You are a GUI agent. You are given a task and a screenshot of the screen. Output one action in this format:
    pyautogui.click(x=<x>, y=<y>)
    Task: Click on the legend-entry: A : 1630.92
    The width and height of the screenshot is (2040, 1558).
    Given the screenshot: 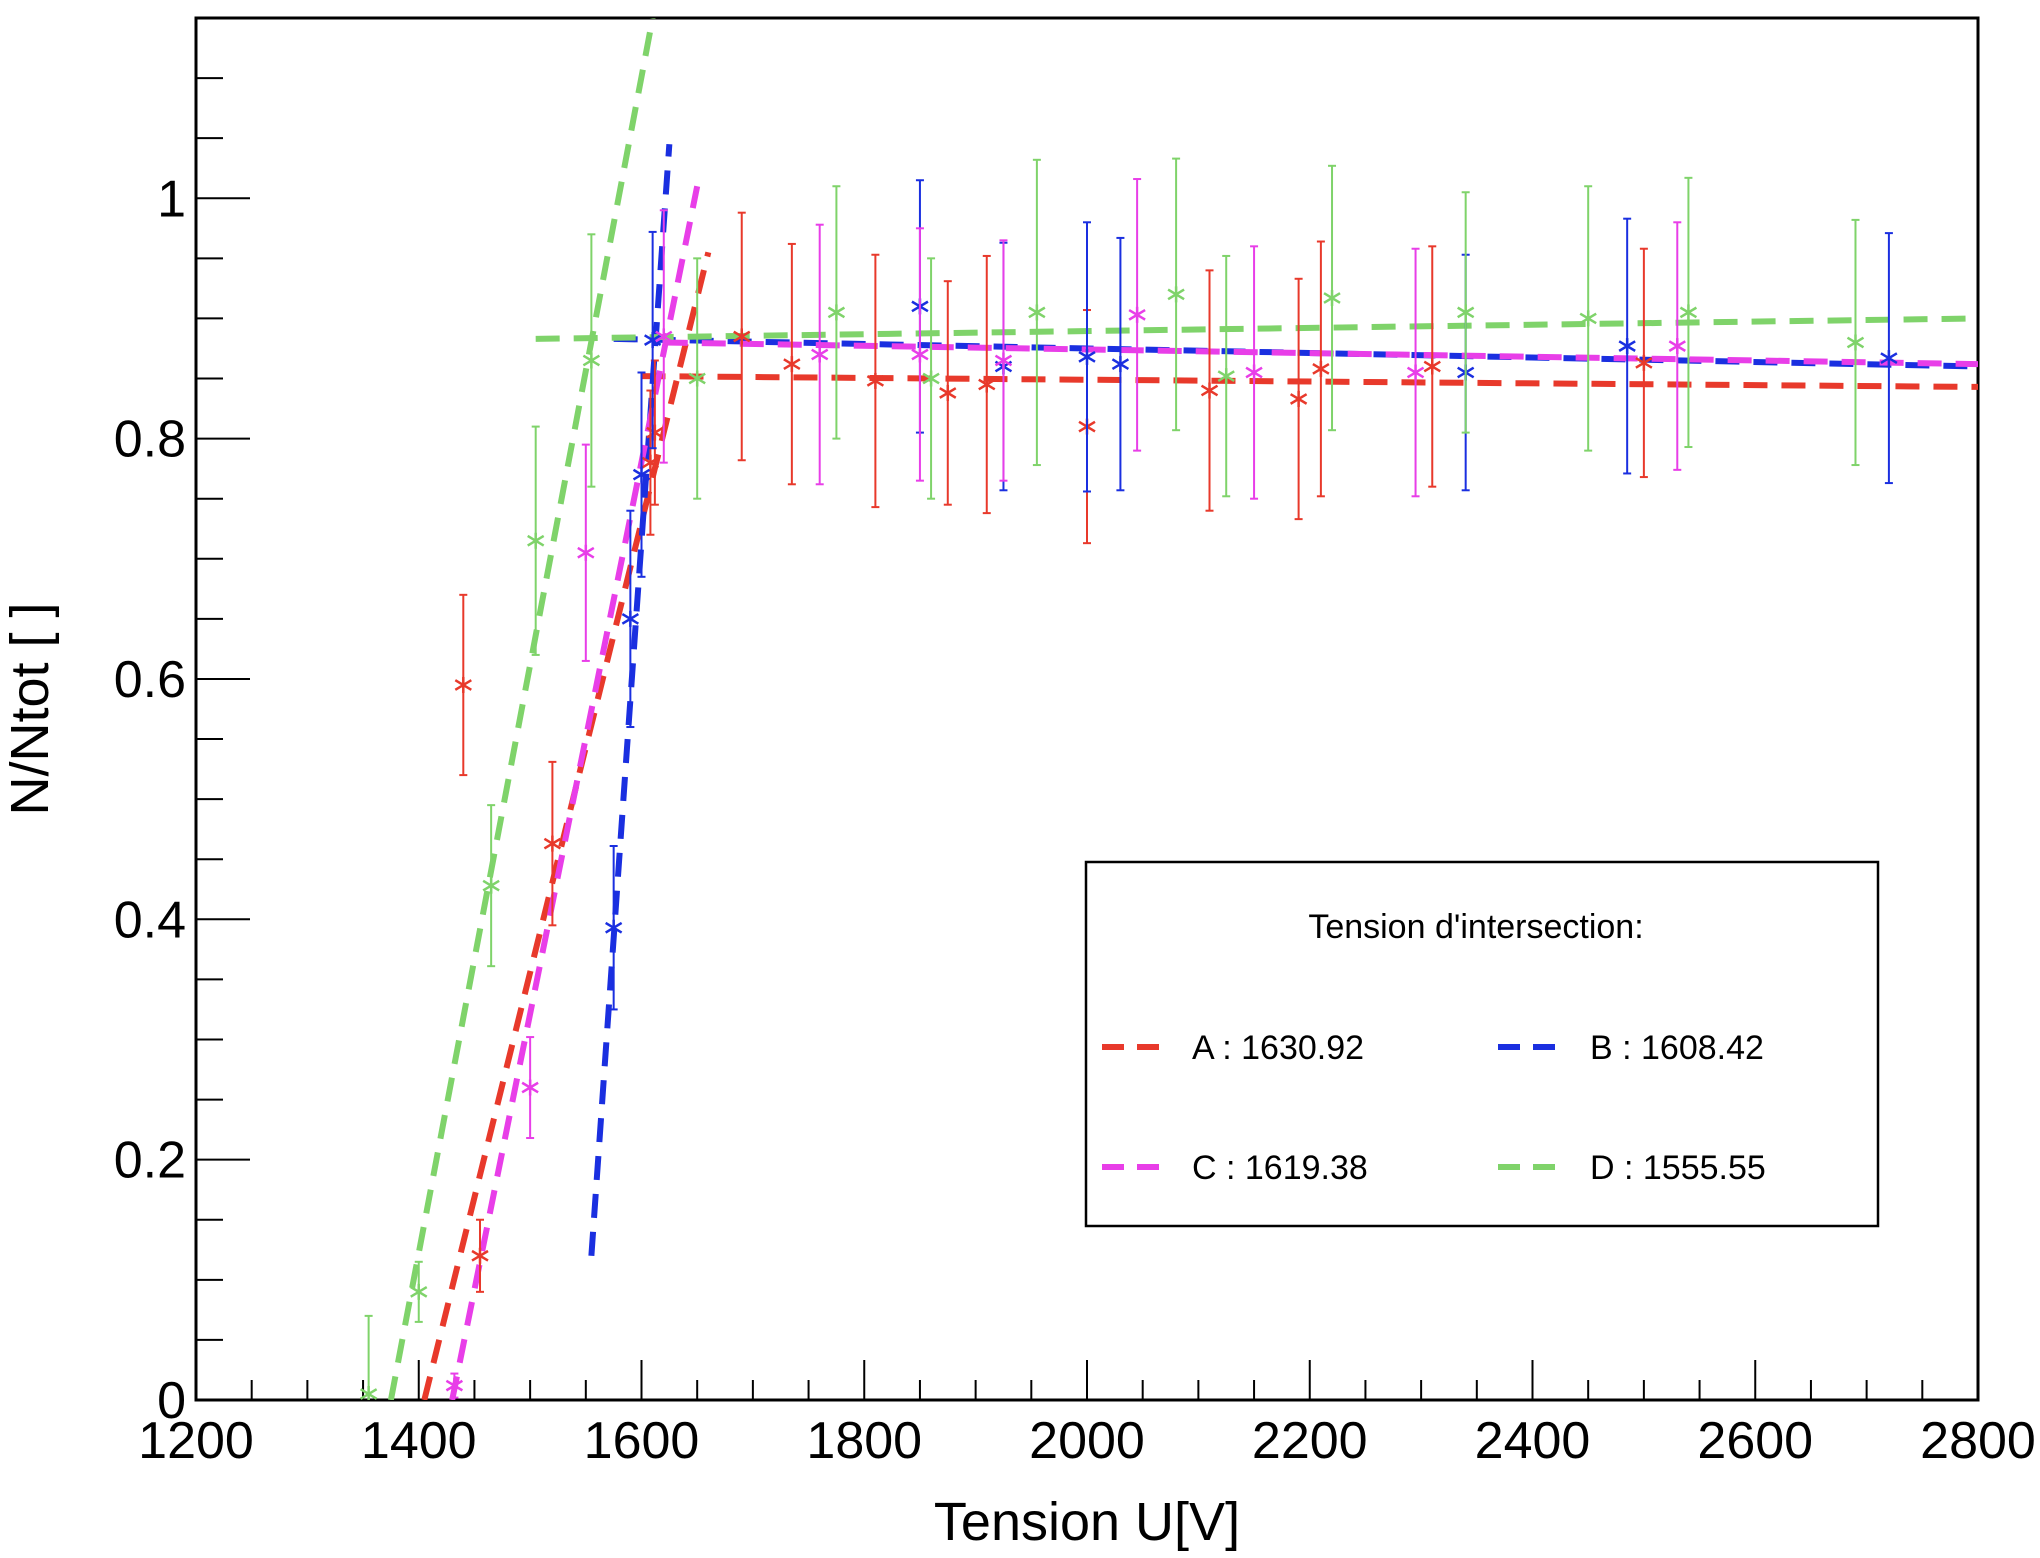 What is the action you would take?
    pyautogui.click(x=1233, y=1048)
    